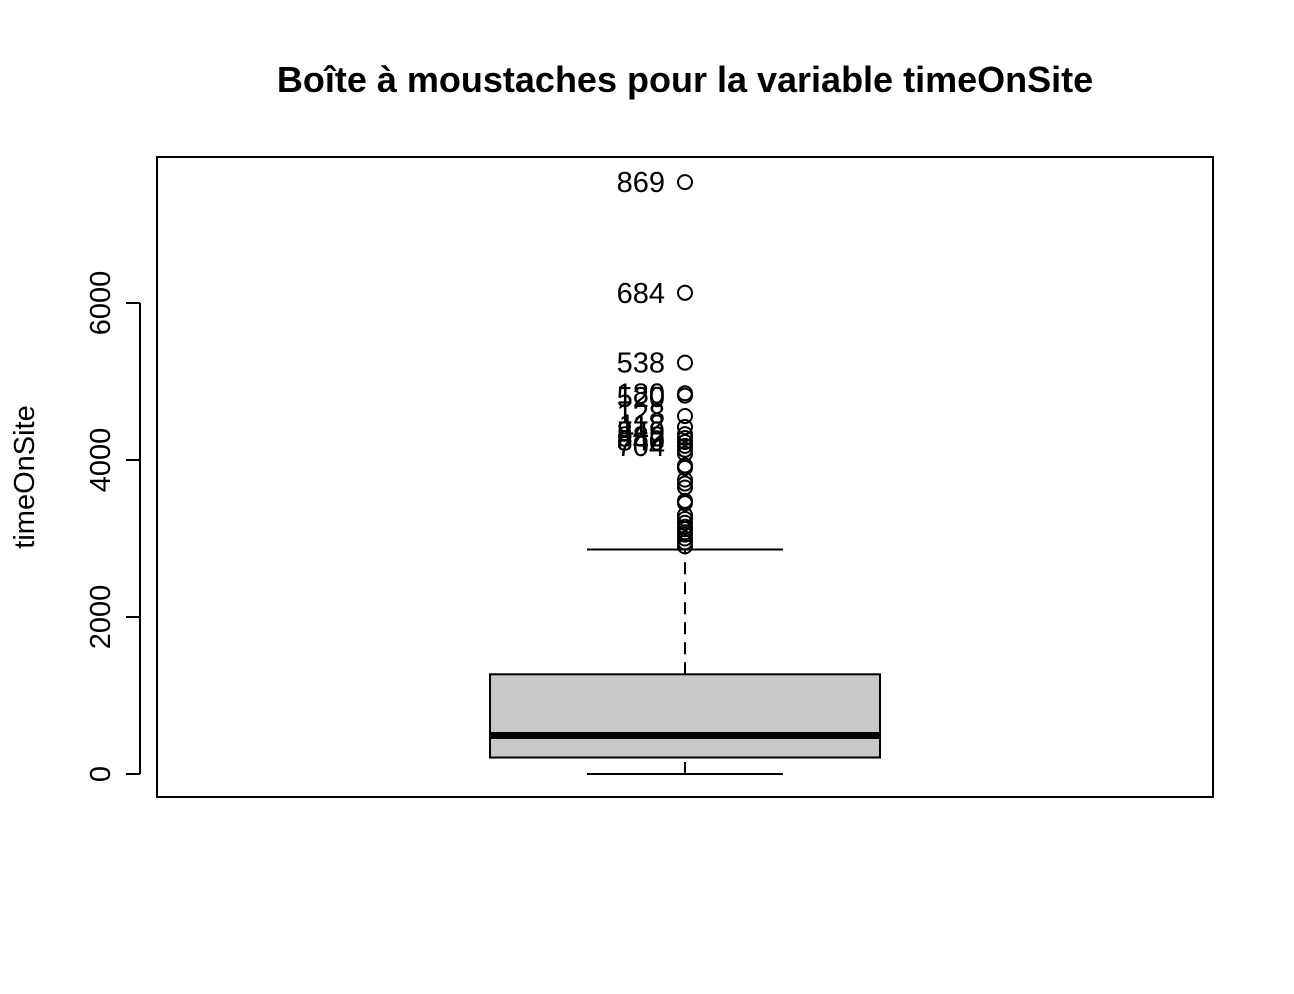 This screenshot has width=1294, height=994. I want to click on box-iqr, so click(685, 716).